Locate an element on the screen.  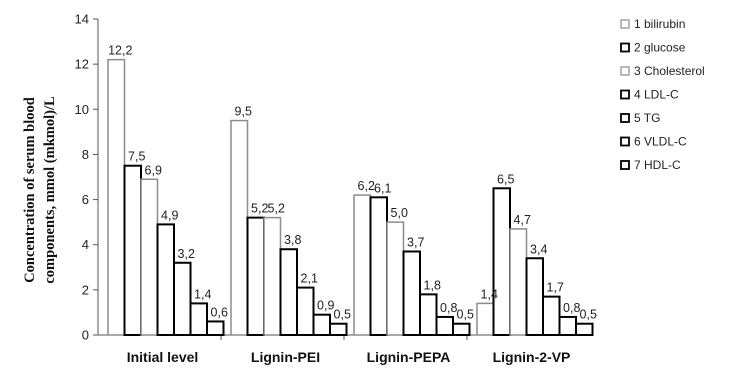
data-label: 1,7 is located at coordinates (555, 288).